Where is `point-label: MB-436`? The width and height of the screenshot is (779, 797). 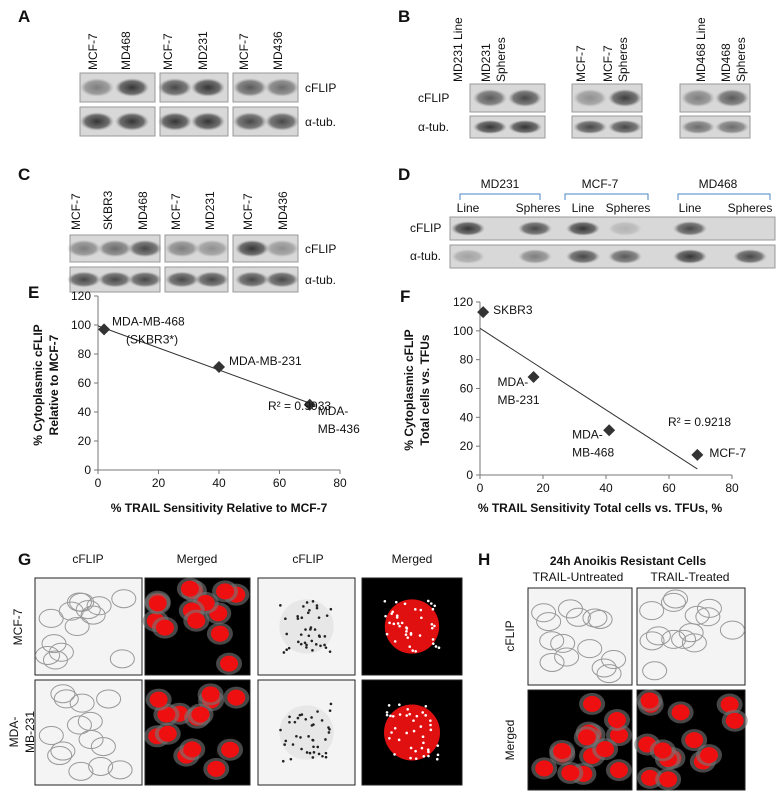 point-label: MB-436 is located at coordinates (339, 429).